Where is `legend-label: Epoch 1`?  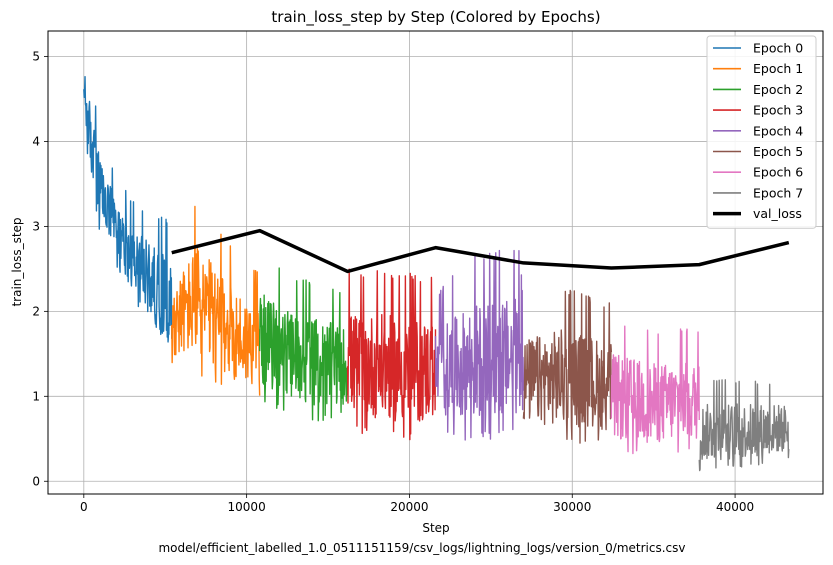 legend-label: Epoch 1 is located at coordinates (778, 68).